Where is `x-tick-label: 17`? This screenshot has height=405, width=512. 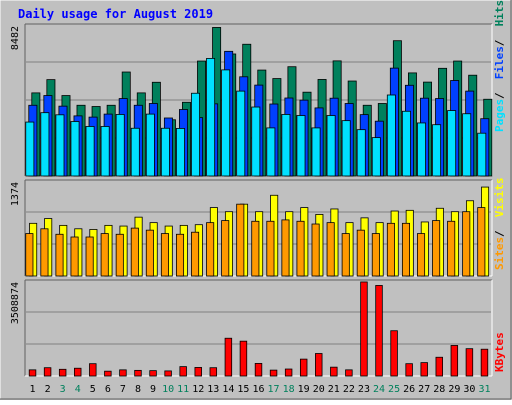
x-tick-label: 17 is located at coordinates (274, 389).